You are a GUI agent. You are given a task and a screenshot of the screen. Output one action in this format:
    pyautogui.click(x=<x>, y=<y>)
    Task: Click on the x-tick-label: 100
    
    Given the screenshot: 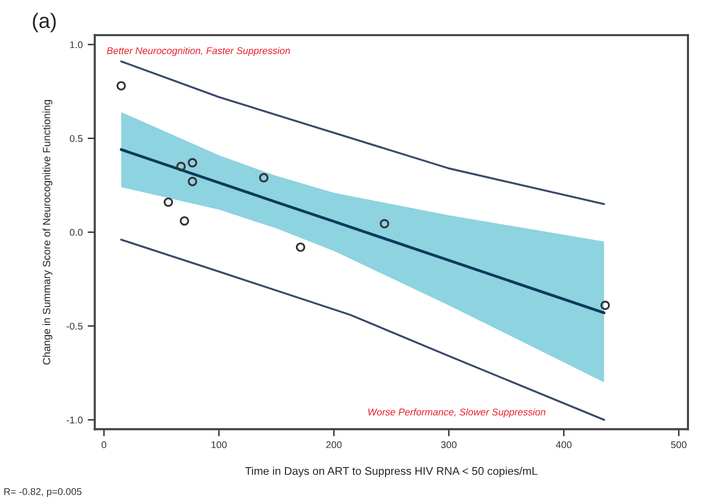 What is the action you would take?
    pyautogui.click(x=219, y=444)
    